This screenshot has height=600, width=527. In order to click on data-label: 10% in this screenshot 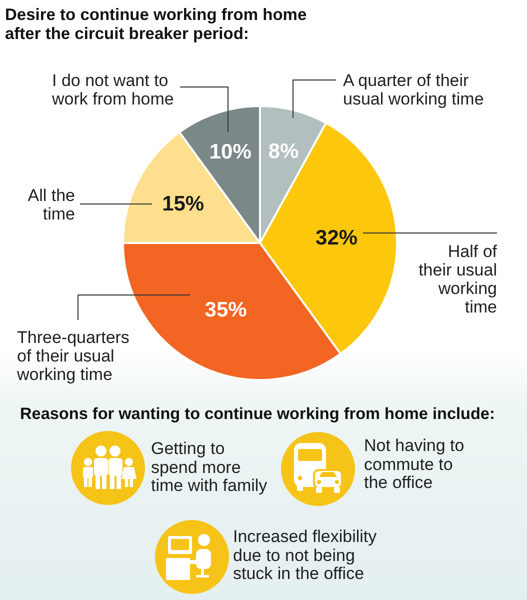, I will do `click(230, 152)`.